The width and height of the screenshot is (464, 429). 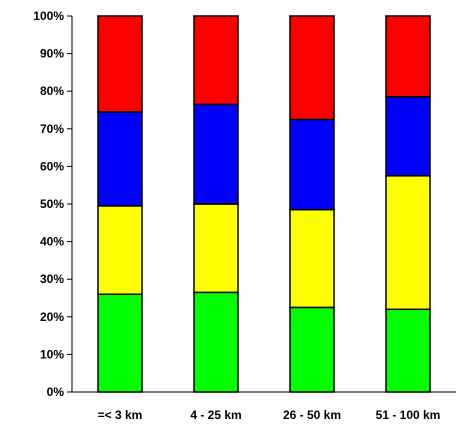 What do you see at coordinates (120, 415) in the screenshot?
I see `x-category-label: =< 3 km` at bounding box center [120, 415].